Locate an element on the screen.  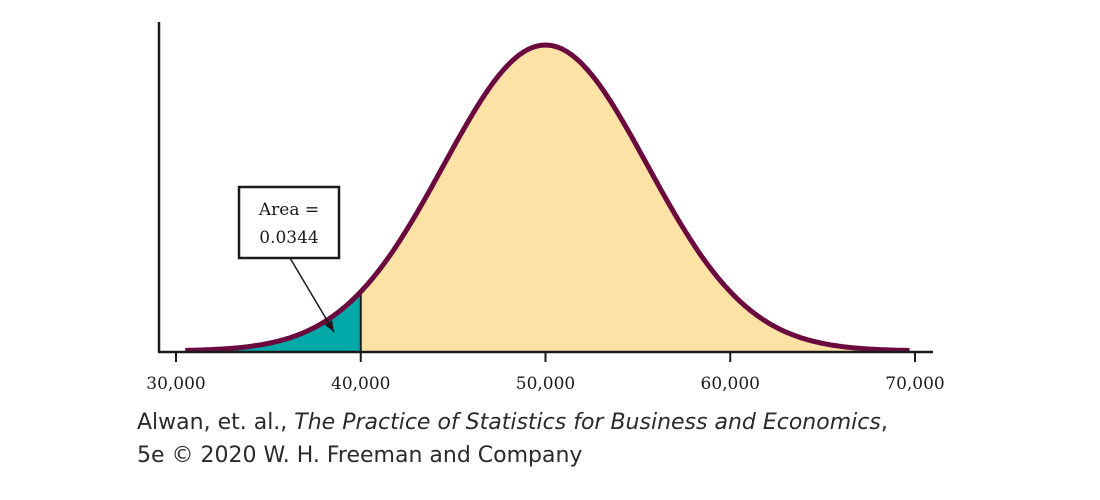
x-ticks: 30,000 40,000 50,000 60,000 70,000 is located at coordinates (545, 373).